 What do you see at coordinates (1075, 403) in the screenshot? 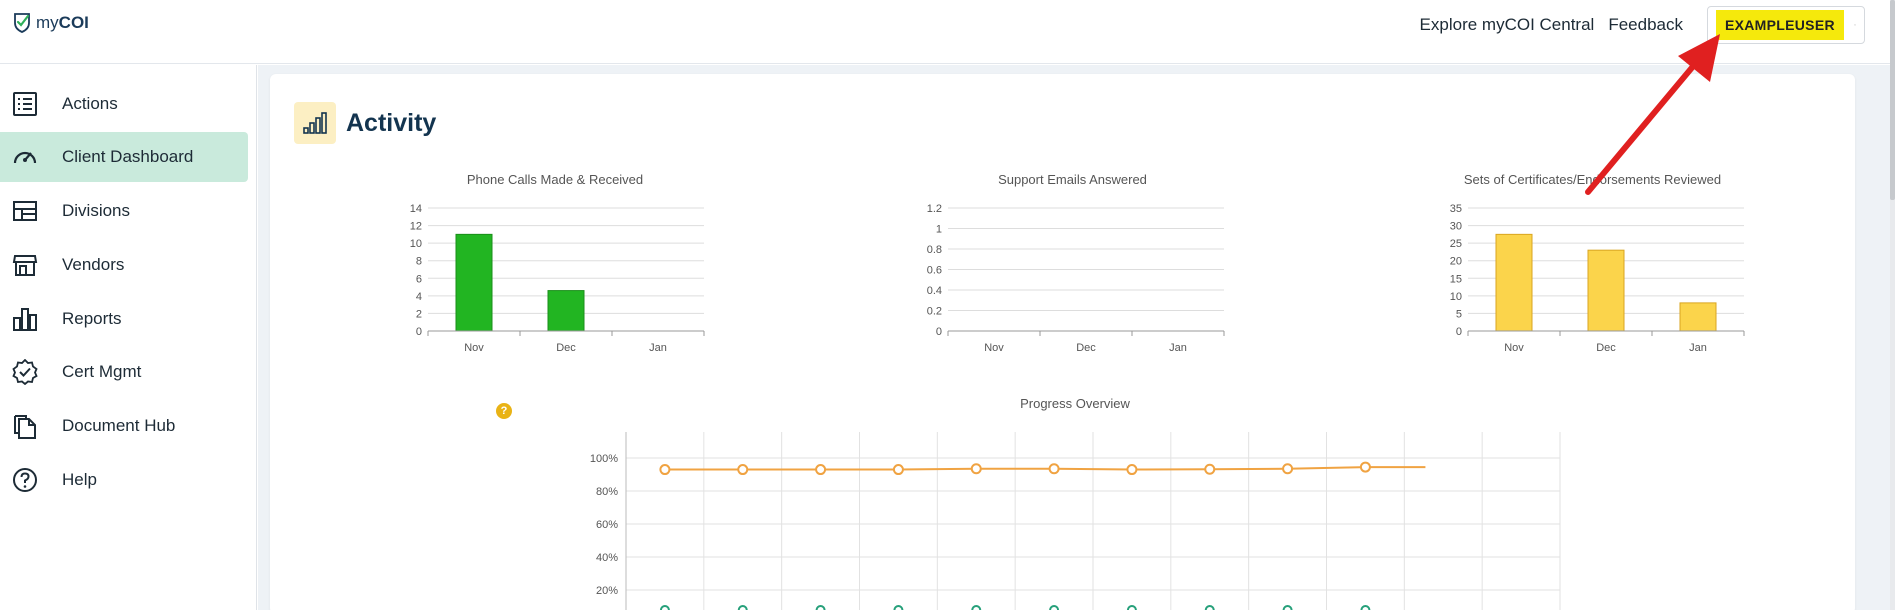
I see `chart-title-progress-overview: Progress Overview` at bounding box center [1075, 403].